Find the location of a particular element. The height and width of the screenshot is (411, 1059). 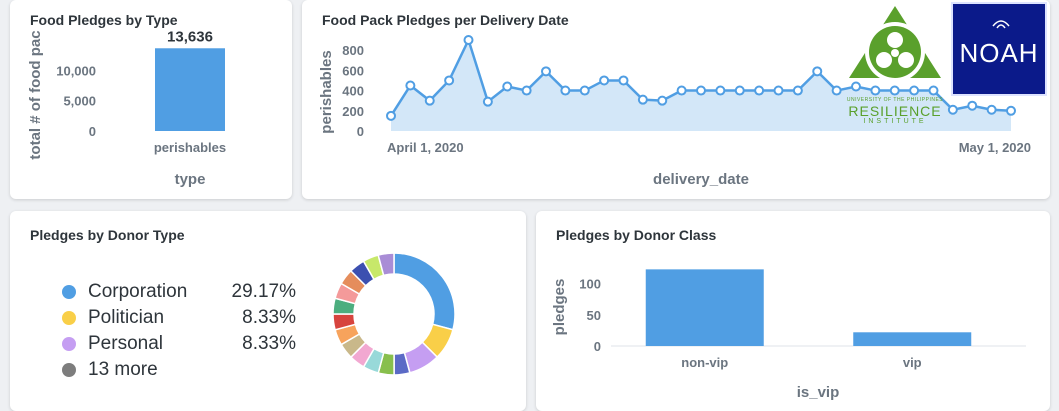

y-axis-label: perishables is located at coordinates (326, 91).